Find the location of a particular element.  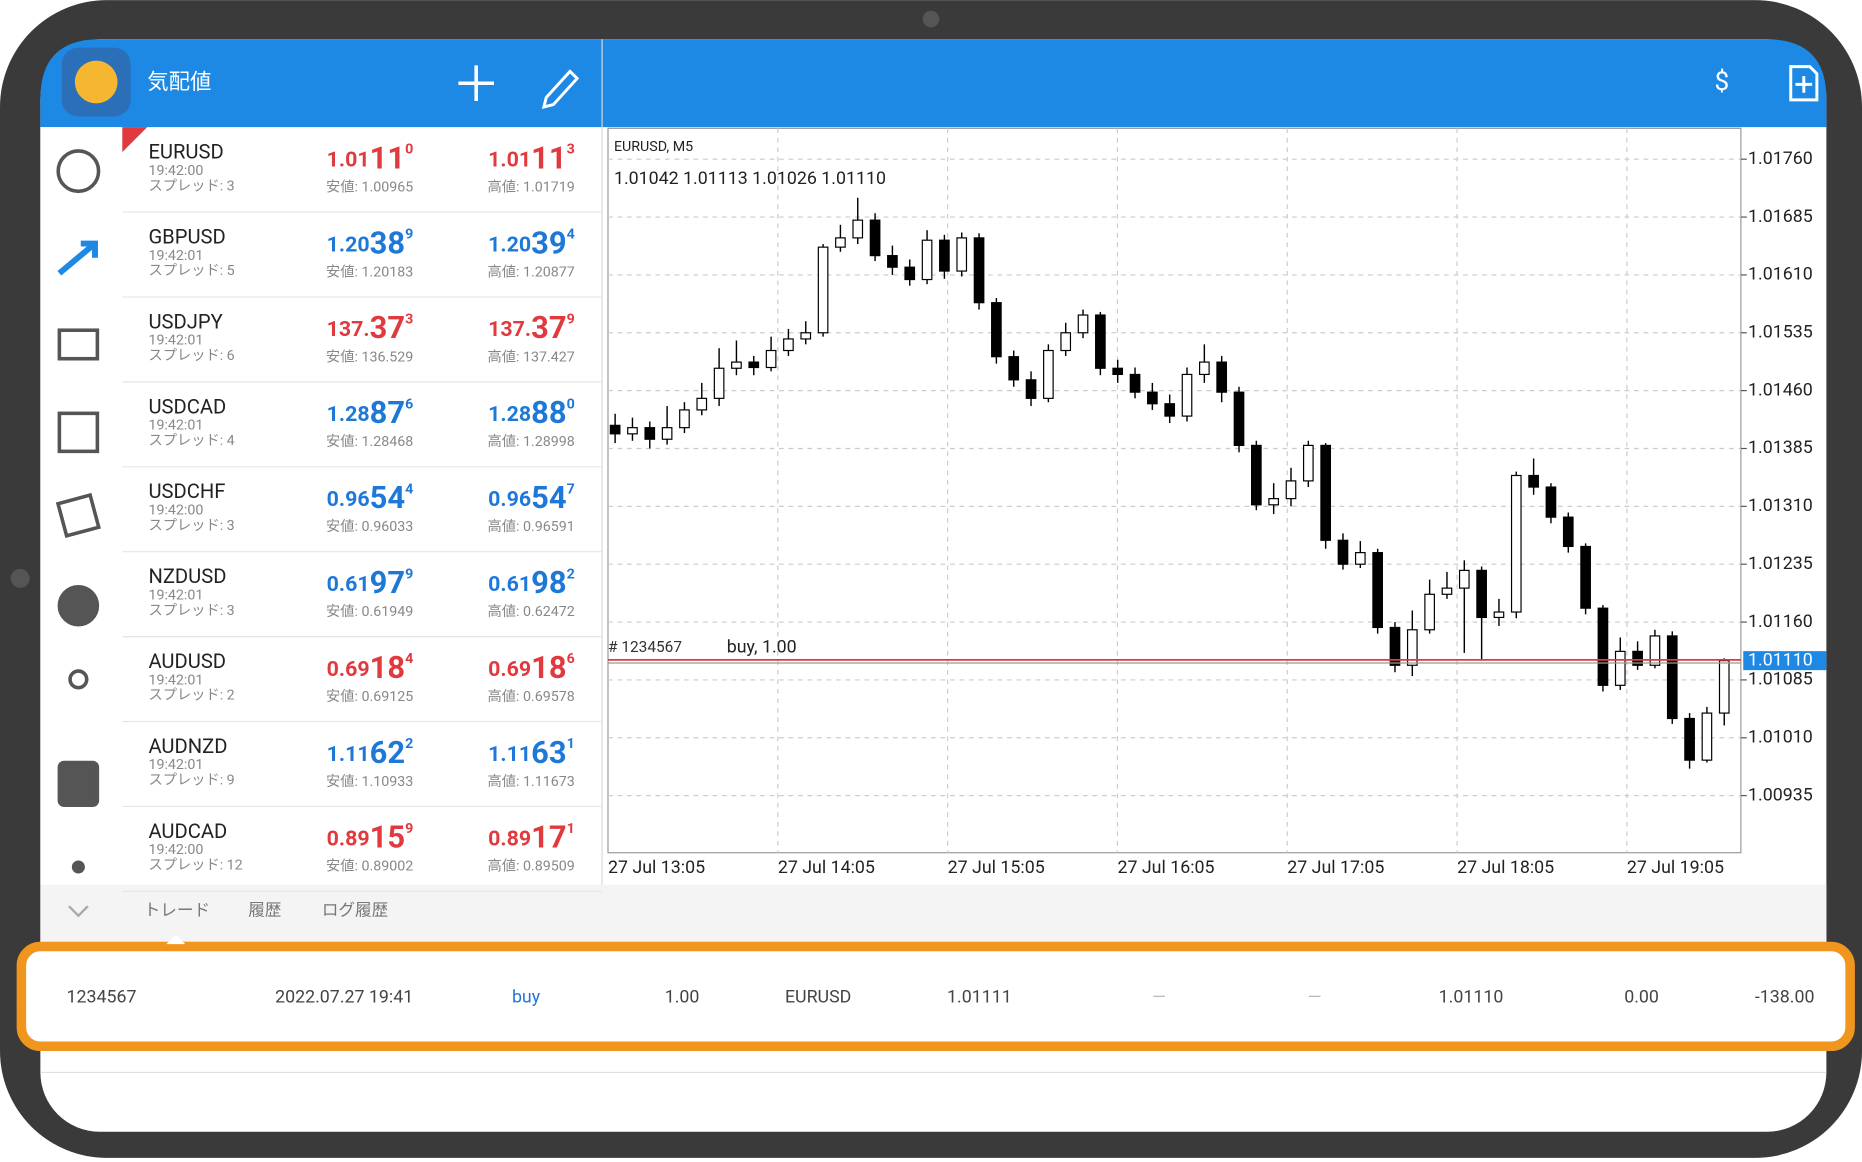

low-price: 安値: 0.61949 is located at coordinates (369, 611).